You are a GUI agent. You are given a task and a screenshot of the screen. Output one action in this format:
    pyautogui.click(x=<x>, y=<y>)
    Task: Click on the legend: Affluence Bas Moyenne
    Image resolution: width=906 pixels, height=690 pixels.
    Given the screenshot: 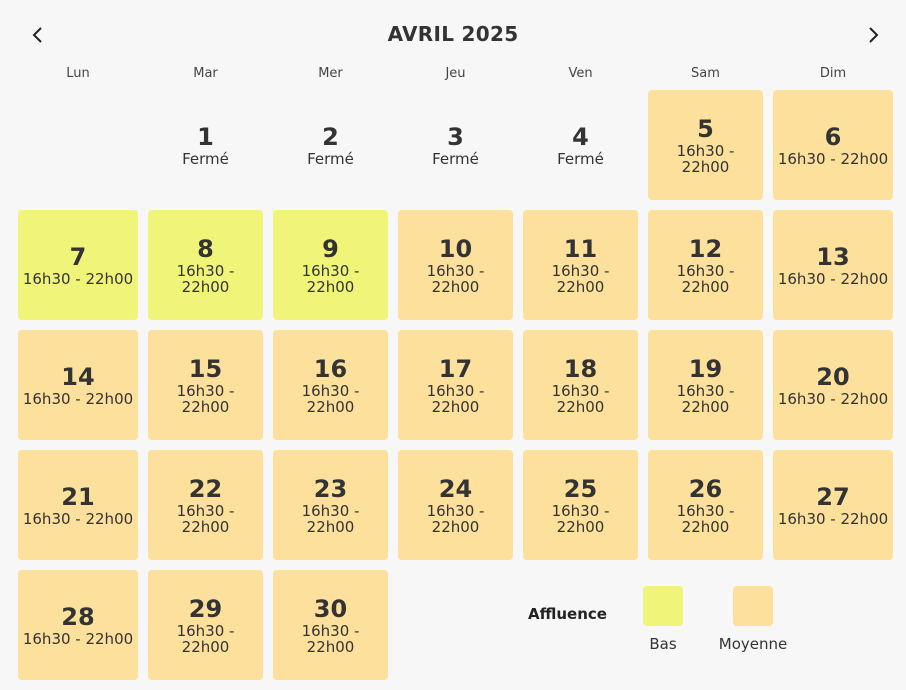 What is the action you would take?
    pyautogui.click(x=665, y=620)
    